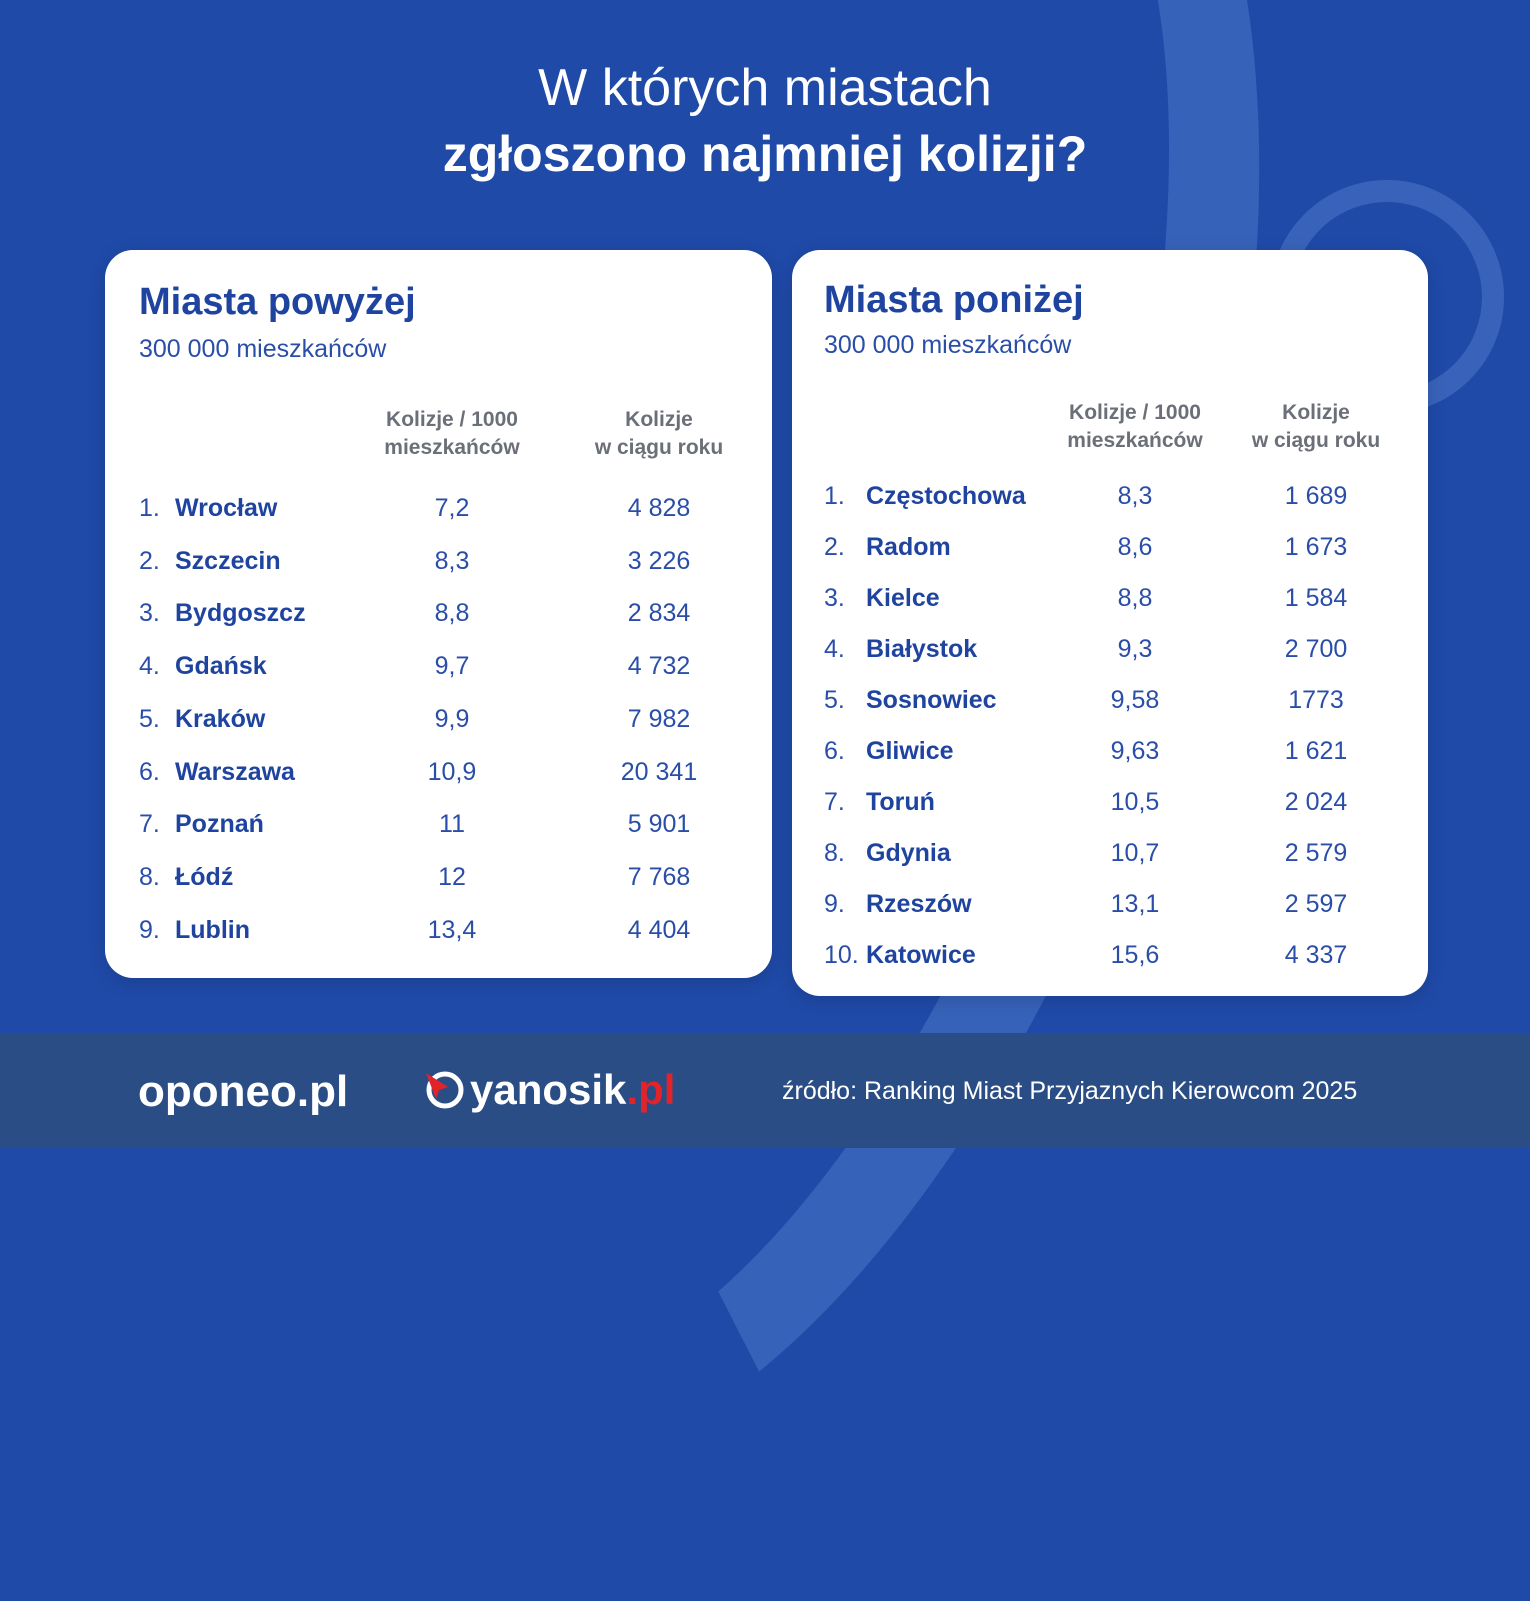  What do you see at coordinates (1316, 802) in the screenshot?
I see `collisions-per-year: 2 024` at bounding box center [1316, 802].